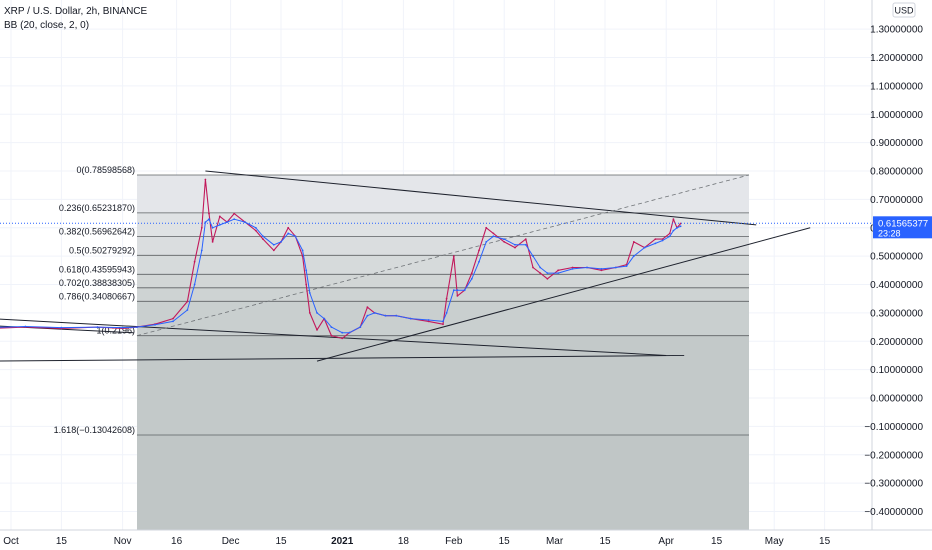  What do you see at coordinates (555, 541) in the screenshot?
I see `x-tick-label-10: Mar` at bounding box center [555, 541].